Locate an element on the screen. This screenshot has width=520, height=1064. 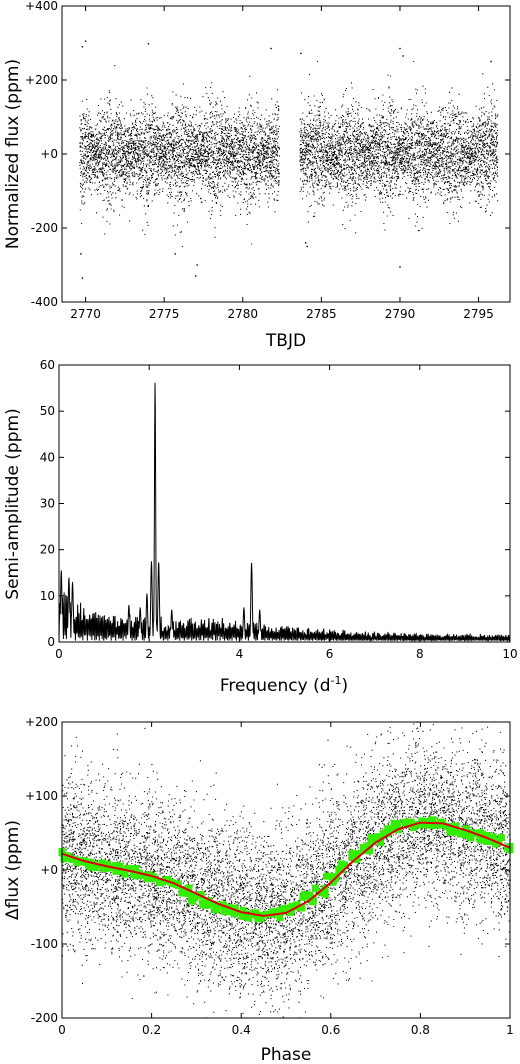
lightcurve-xtick-label: 2785 is located at coordinates (321, 314).